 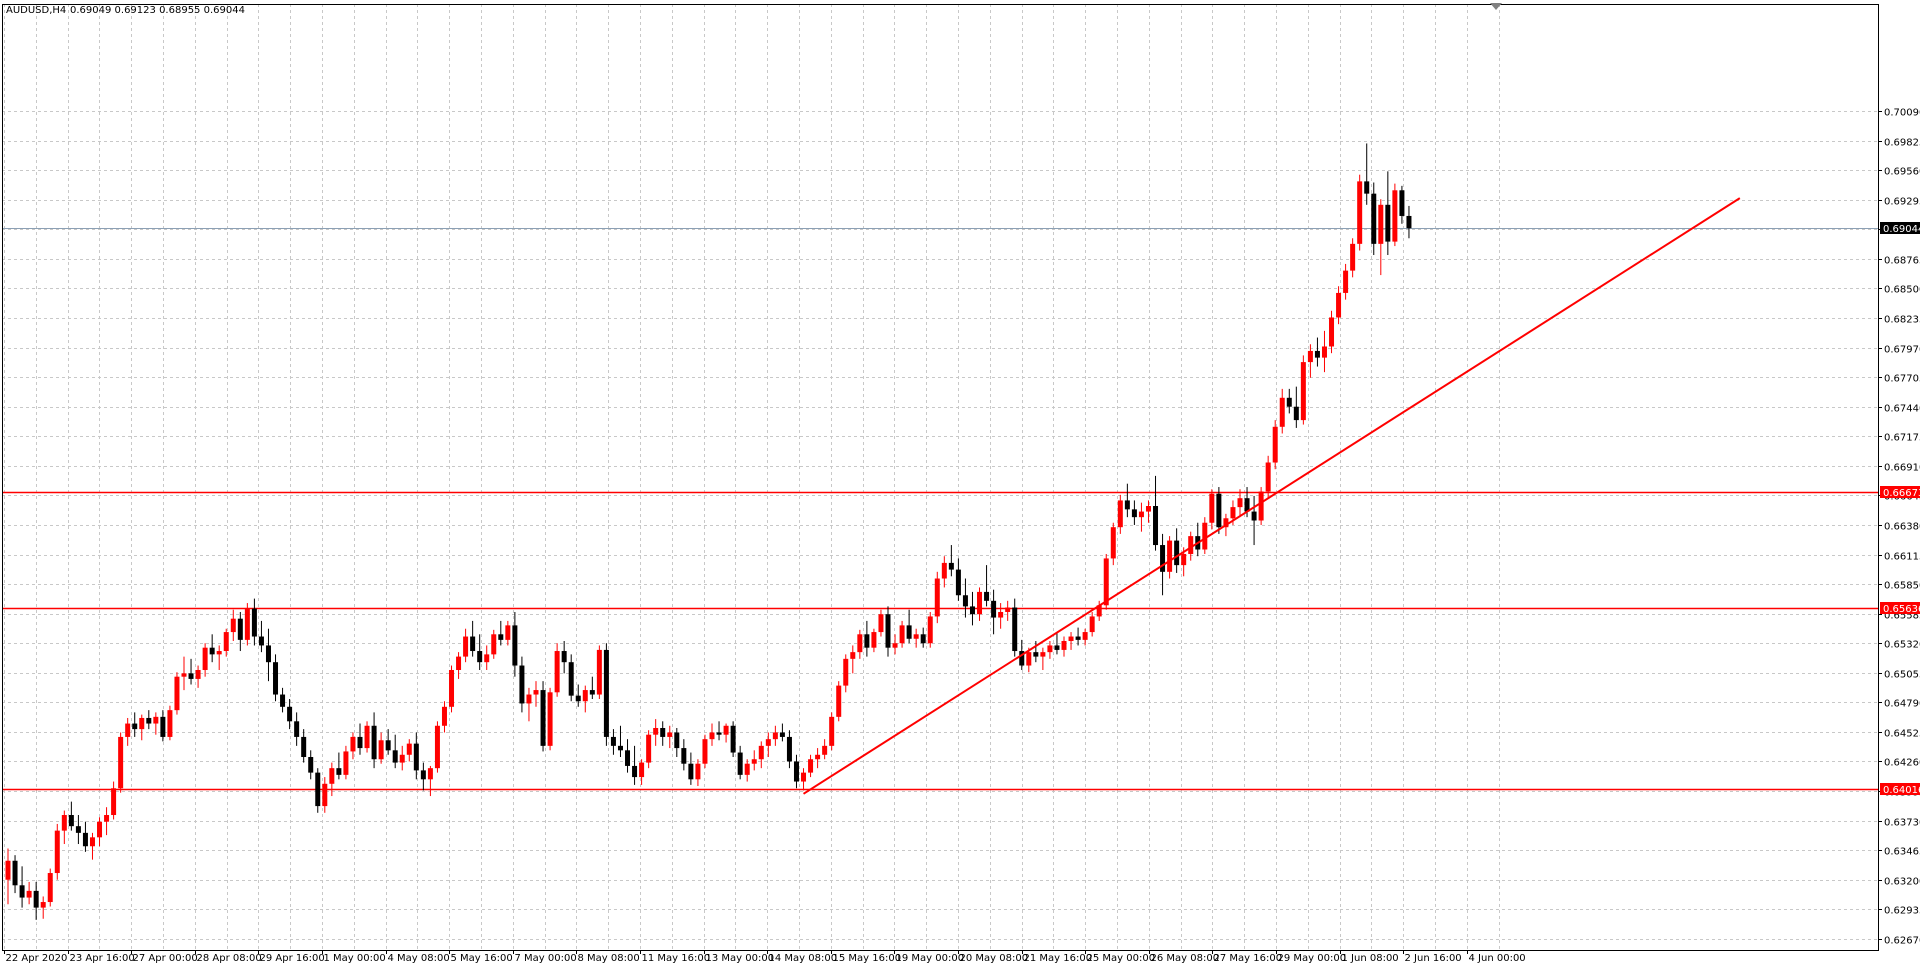 I want to click on x-tick-label: 7 May 00:00, so click(x=546, y=958).